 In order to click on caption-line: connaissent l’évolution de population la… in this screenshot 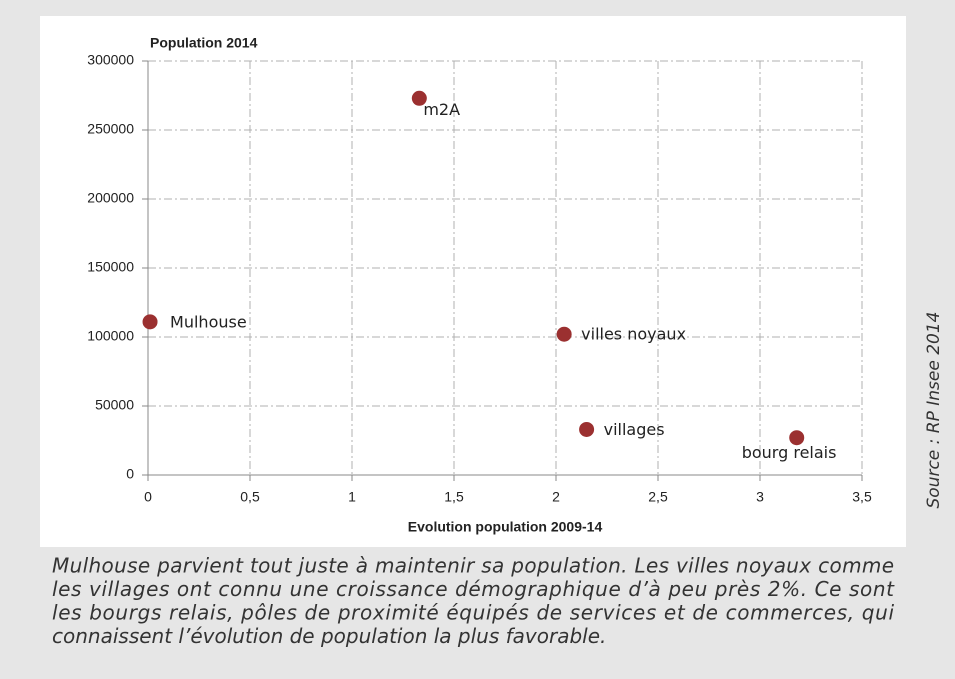, I will do `click(329, 636)`.